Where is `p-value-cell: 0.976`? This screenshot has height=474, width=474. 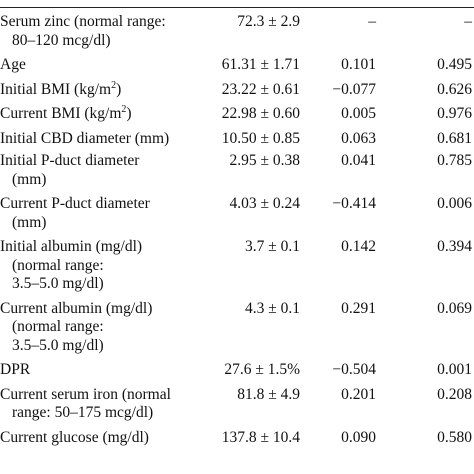
p-value-cell: 0.976 is located at coordinates (454, 113).